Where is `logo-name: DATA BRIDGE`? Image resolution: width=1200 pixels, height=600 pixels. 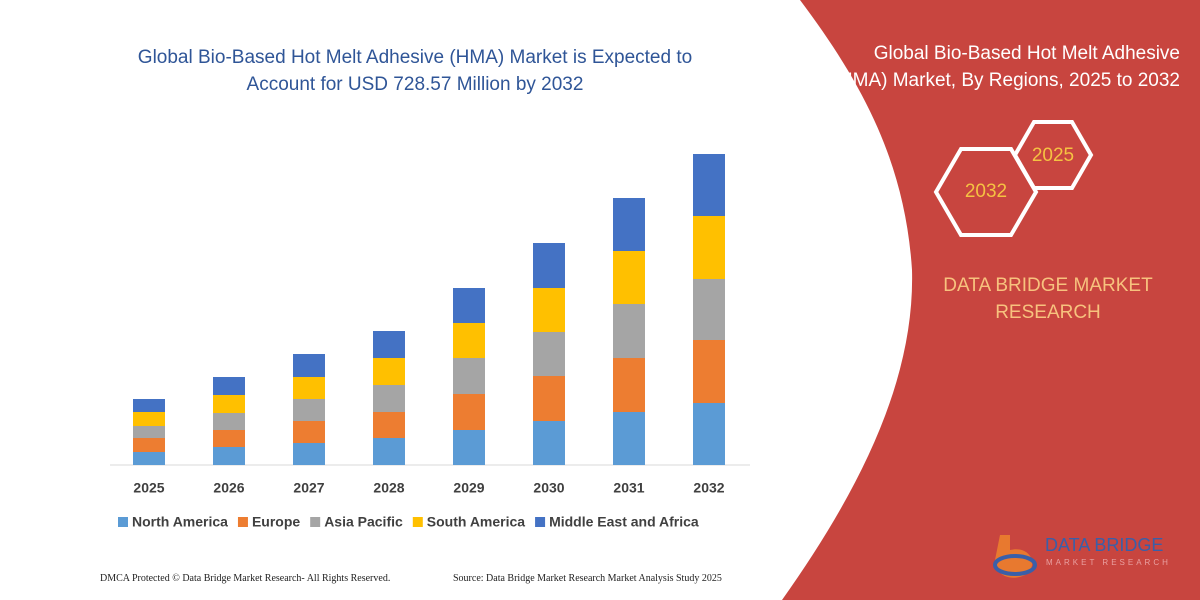 logo-name: DATA BRIDGE is located at coordinates (1104, 545).